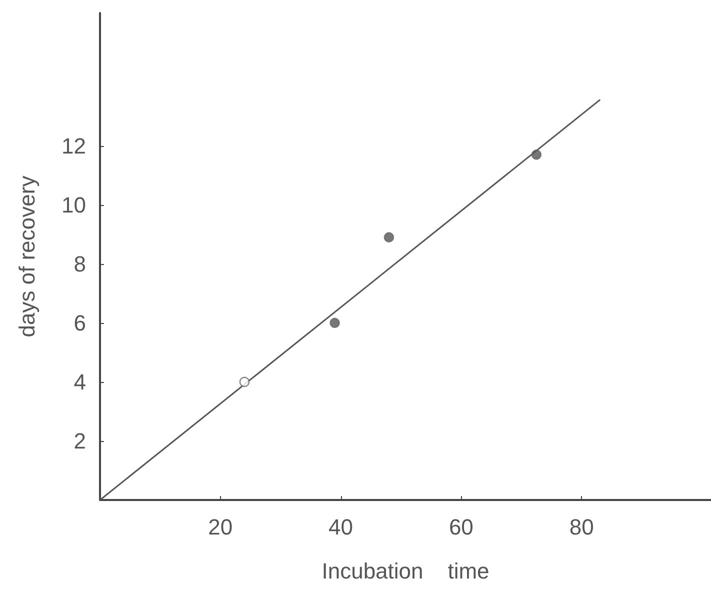  What do you see at coordinates (74, 205) in the screenshot?
I see `y-tick-label: 10` at bounding box center [74, 205].